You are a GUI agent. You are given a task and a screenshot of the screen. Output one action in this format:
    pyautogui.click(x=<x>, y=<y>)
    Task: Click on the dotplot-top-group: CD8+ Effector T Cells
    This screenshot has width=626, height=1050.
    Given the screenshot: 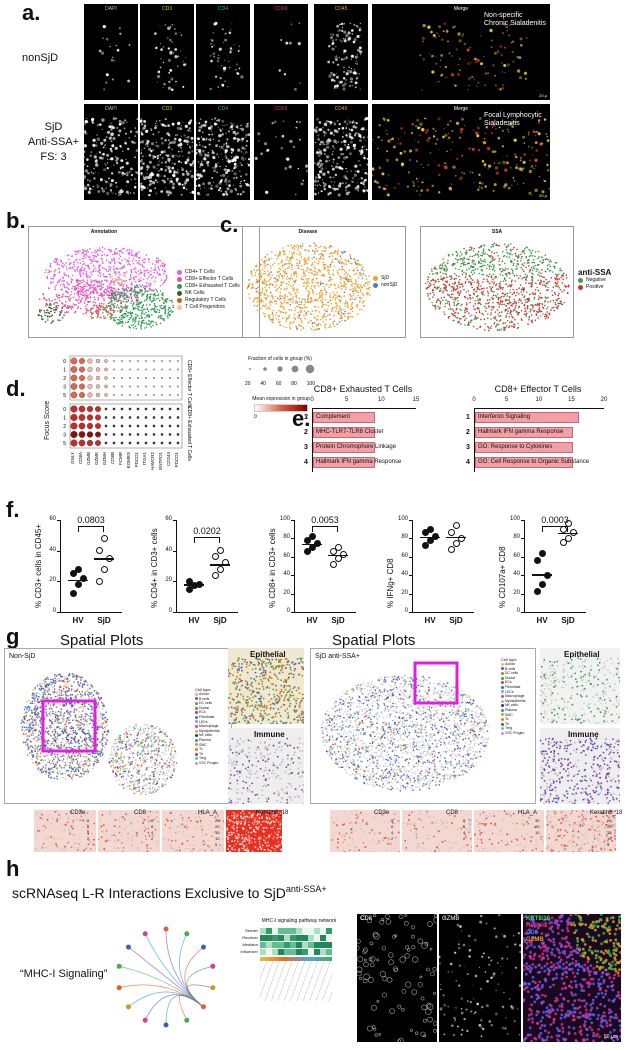 What is the action you would take?
    pyautogui.click(x=189, y=384)
    